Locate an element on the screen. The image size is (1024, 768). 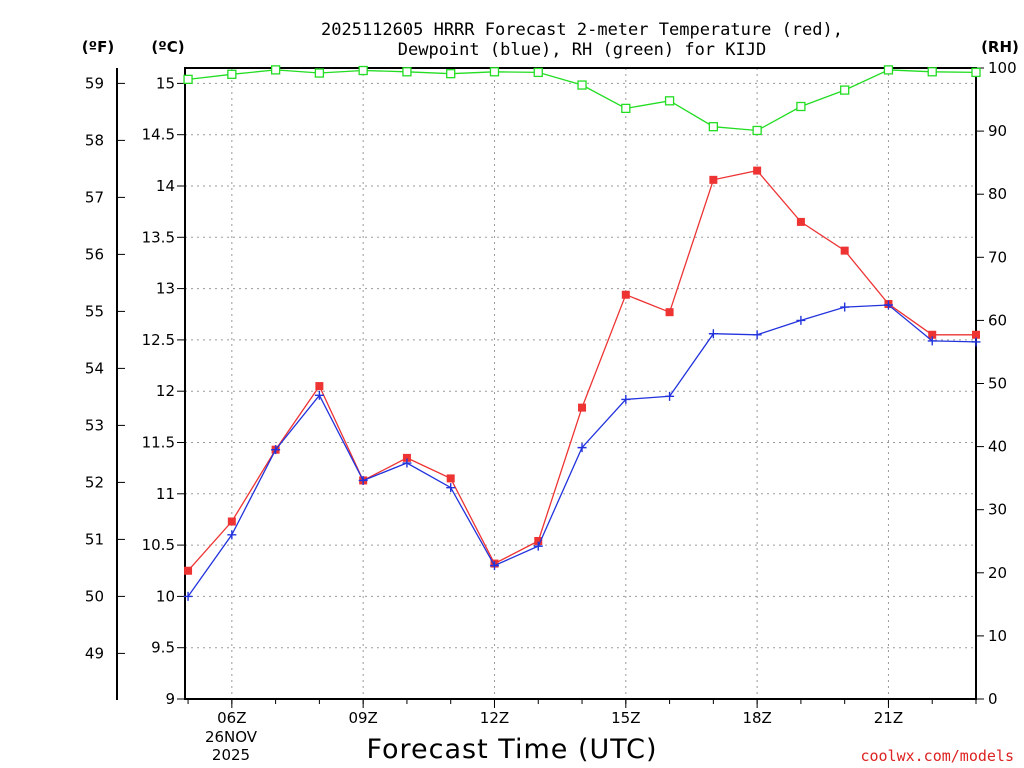
rh-tick-label: 60 is located at coordinates (997, 320).